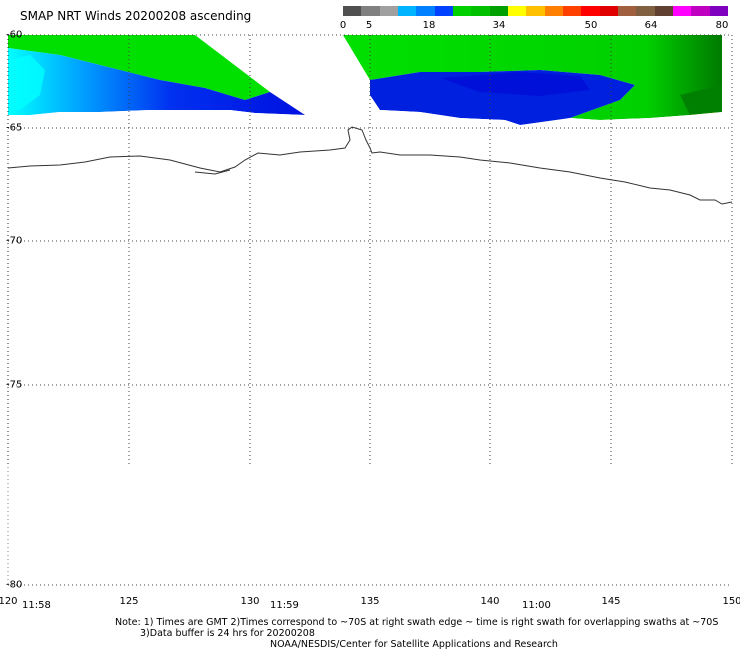  Describe the element at coordinates (139, 67) in the screenshot. I see `left-swath-green` at that location.